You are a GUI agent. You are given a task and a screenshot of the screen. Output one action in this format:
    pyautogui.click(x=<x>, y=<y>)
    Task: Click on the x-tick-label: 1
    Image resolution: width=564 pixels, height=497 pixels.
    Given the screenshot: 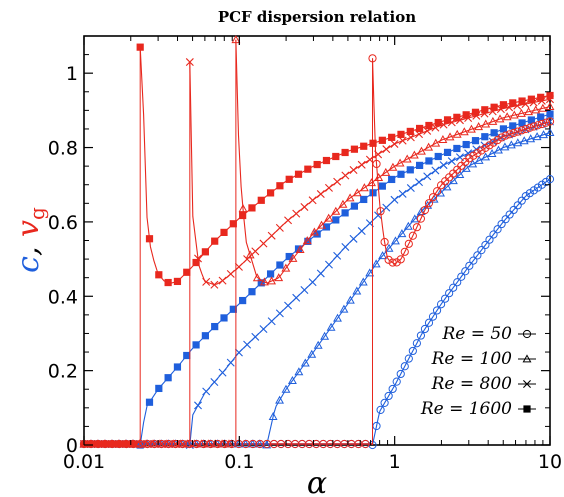 What is the action you would take?
    pyautogui.click(x=395, y=462)
    